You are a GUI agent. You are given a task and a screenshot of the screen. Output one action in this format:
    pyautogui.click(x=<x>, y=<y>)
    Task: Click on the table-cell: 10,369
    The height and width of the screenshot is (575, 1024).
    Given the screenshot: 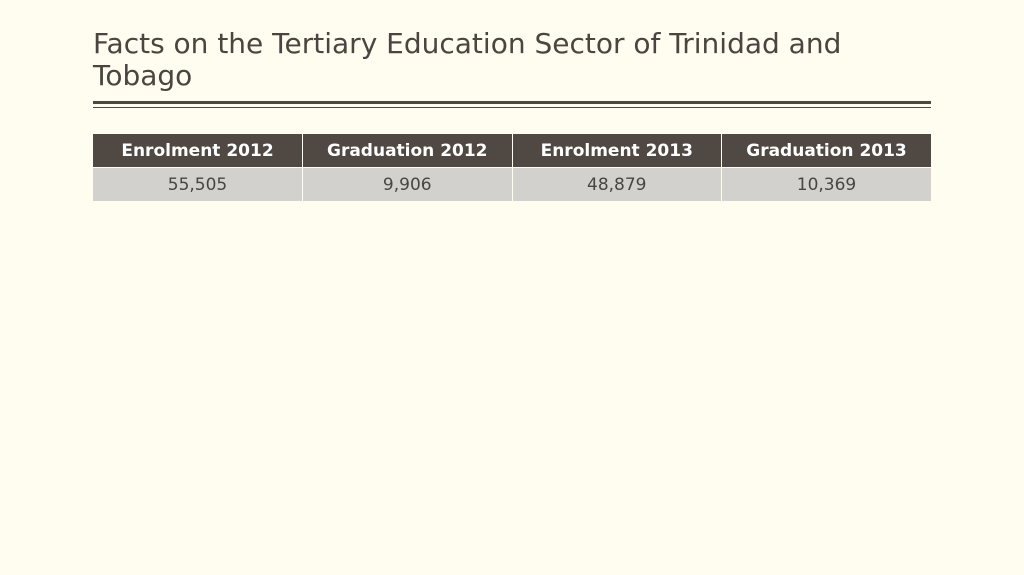 What is the action you would take?
    pyautogui.click(x=826, y=184)
    